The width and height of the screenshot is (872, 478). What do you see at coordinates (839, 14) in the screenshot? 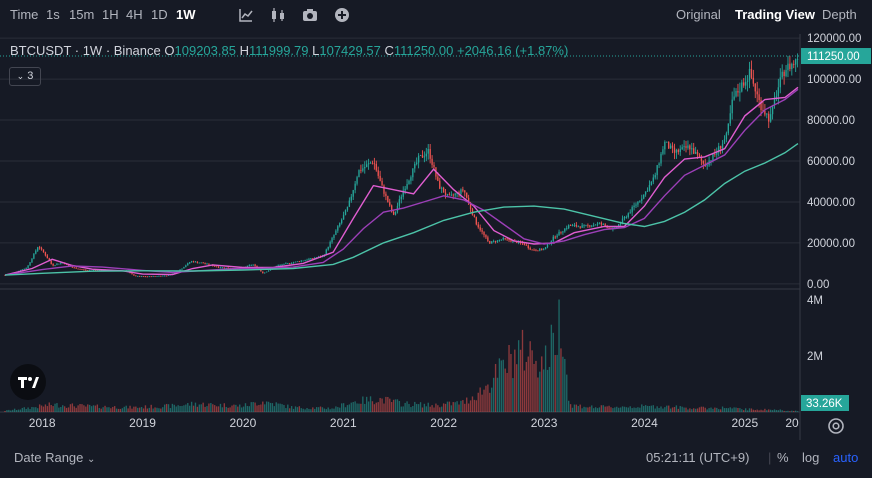
I see `view-depth: Depth` at bounding box center [839, 14].